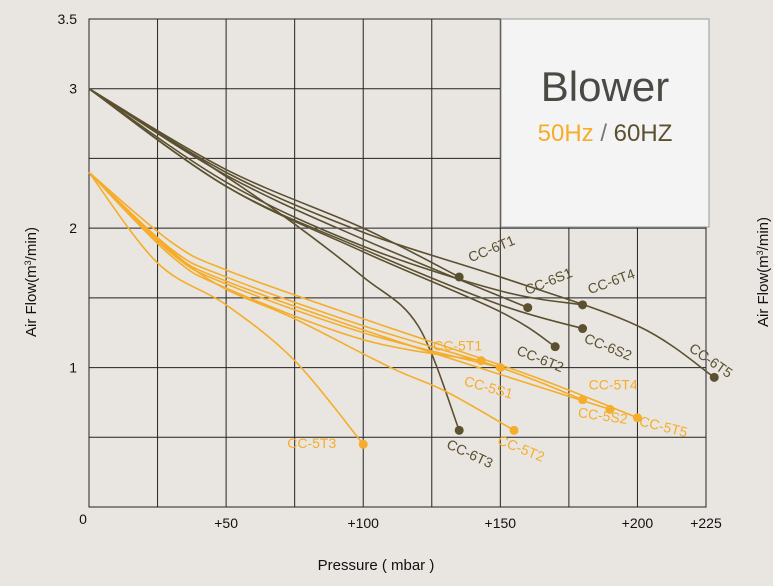  Describe the element at coordinates (664, 426) in the screenshot. I see `series-label-cc-5t5: CC-5T5` at that location.